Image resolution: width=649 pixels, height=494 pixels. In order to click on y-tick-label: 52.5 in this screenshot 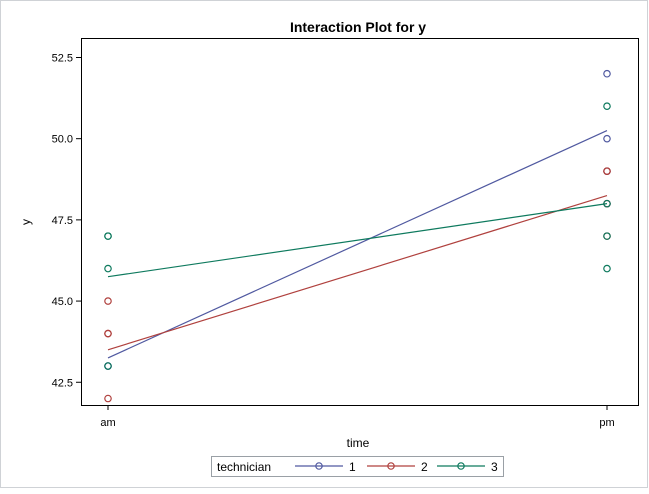, I will do `click(62, 58)`.